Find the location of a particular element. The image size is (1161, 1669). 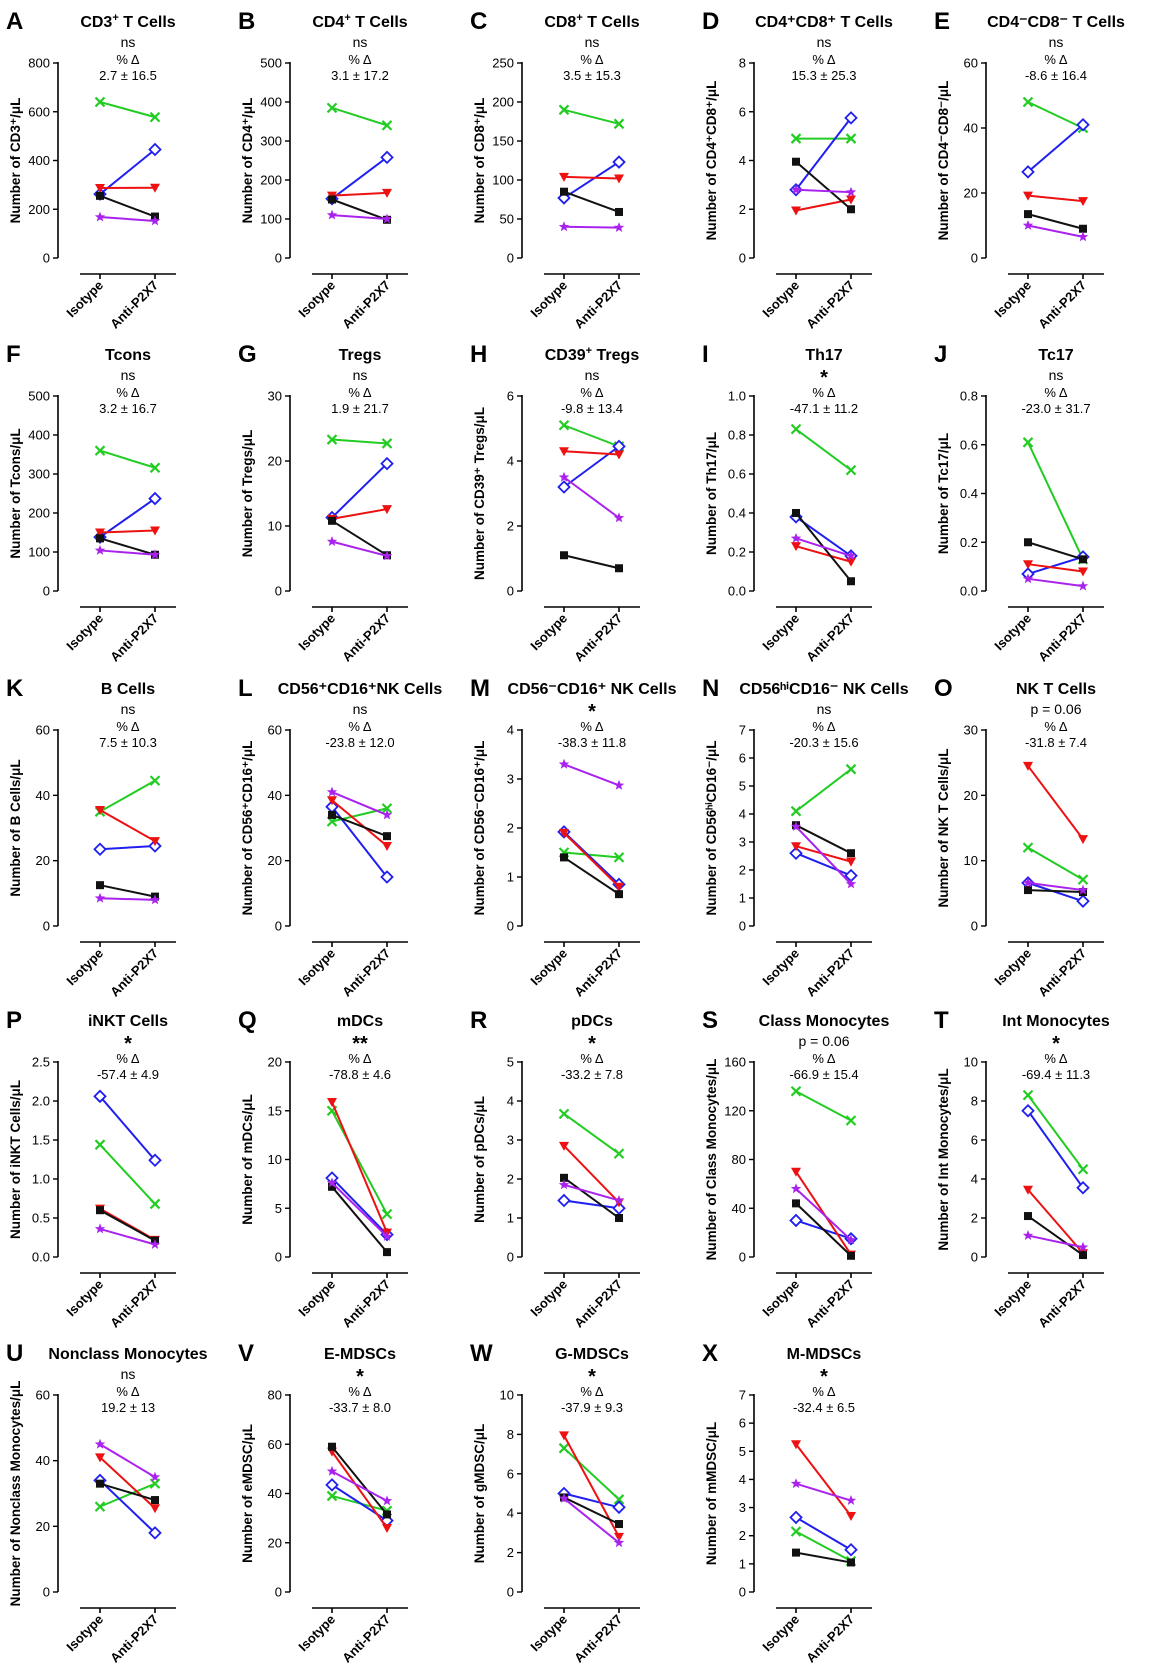

x-tick-label: Anti-P2X7 is located at coordinates (1062, 638).